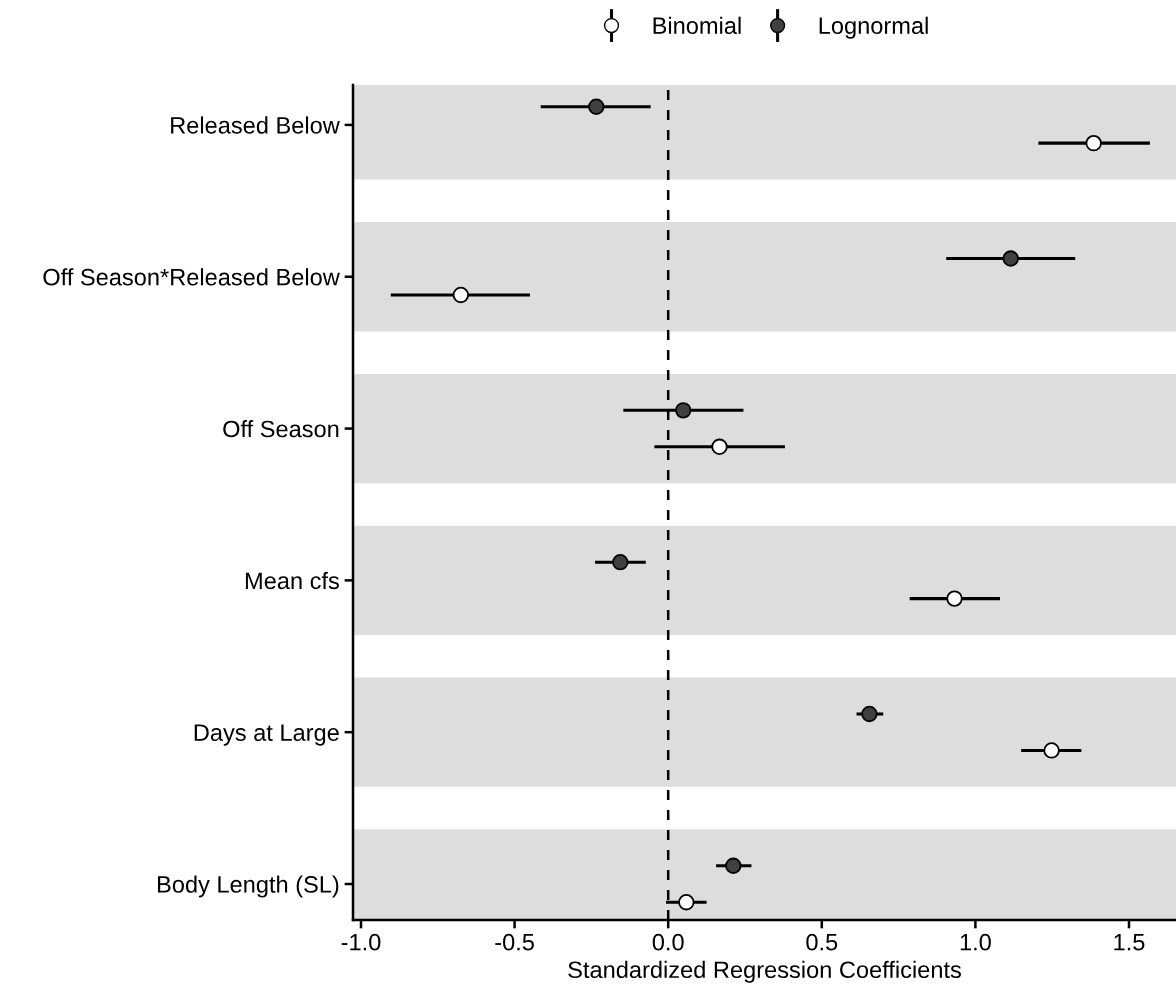 Image resolution: width=1176 pixels, height=996 pixels. I want to click on y-tick-label: Mean cfs, so click(292, 580).